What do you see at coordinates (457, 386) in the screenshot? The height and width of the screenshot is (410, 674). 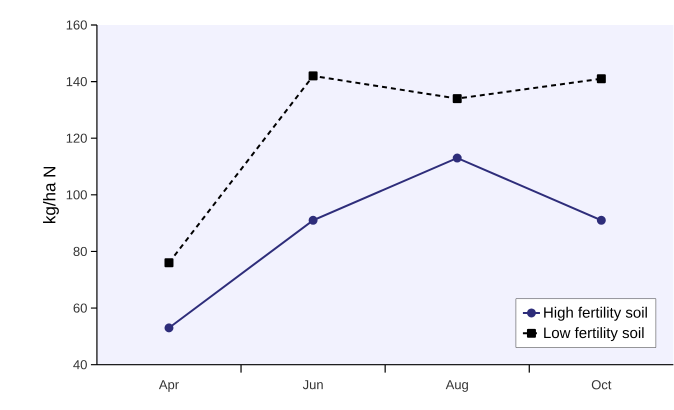 I see `x-tick-label: Aug` at bounding box center [457, 386].